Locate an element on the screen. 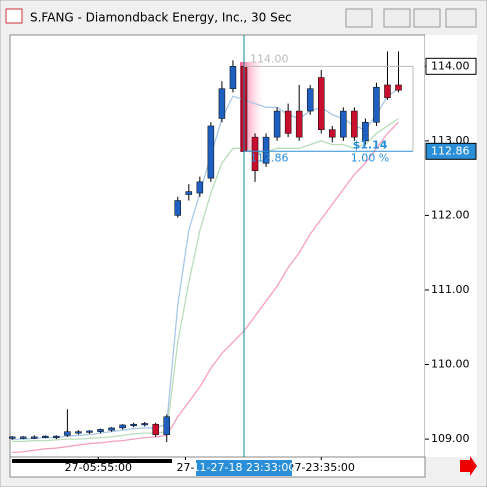 The image size is (487, 491). price-marker-label: 114.00 is located at coordinates (450, 65).